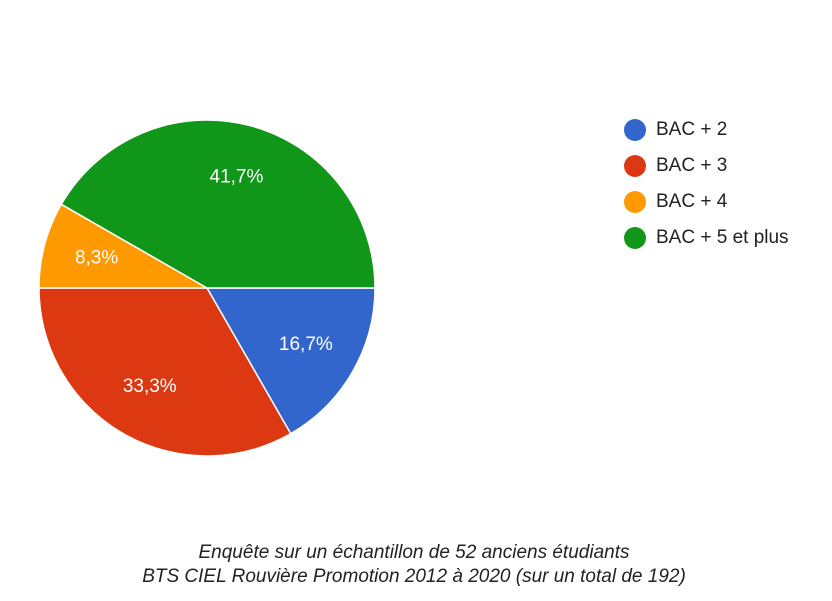 Image resolution: width=832 pixels, height=601 pixels. I want to click on value-label: 33,3%, so click(150, 386).